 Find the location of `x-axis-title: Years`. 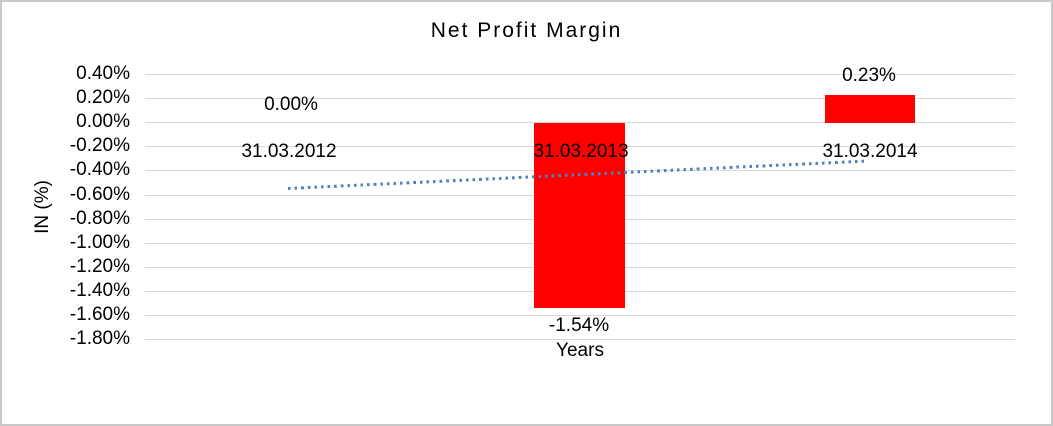

x-axis-title: Years is located at coordinates (580, 350).